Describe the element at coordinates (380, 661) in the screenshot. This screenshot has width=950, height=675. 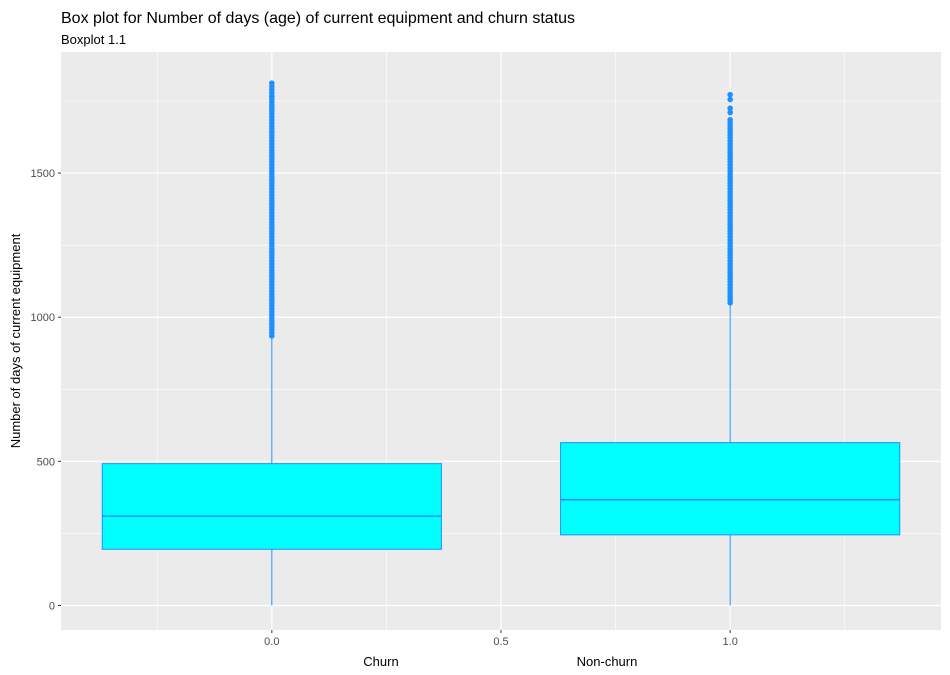
I see `x-category-label-churn: Churn` at that location.